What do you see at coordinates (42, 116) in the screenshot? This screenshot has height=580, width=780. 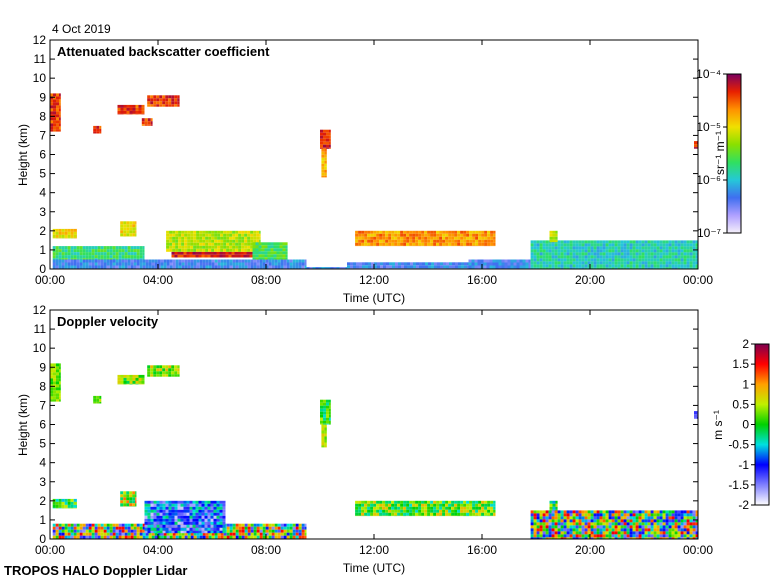 I see `backscatter-ytick-label: 8` at bounding box center [42, 116].